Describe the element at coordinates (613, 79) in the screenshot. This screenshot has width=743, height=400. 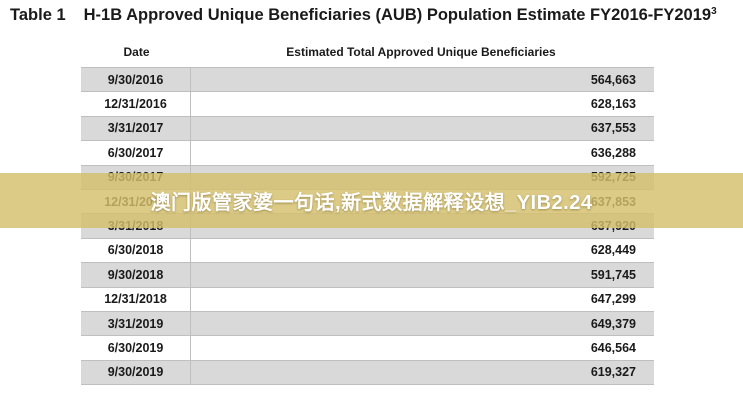
I see `estimate-cell: 564,663` at that location.